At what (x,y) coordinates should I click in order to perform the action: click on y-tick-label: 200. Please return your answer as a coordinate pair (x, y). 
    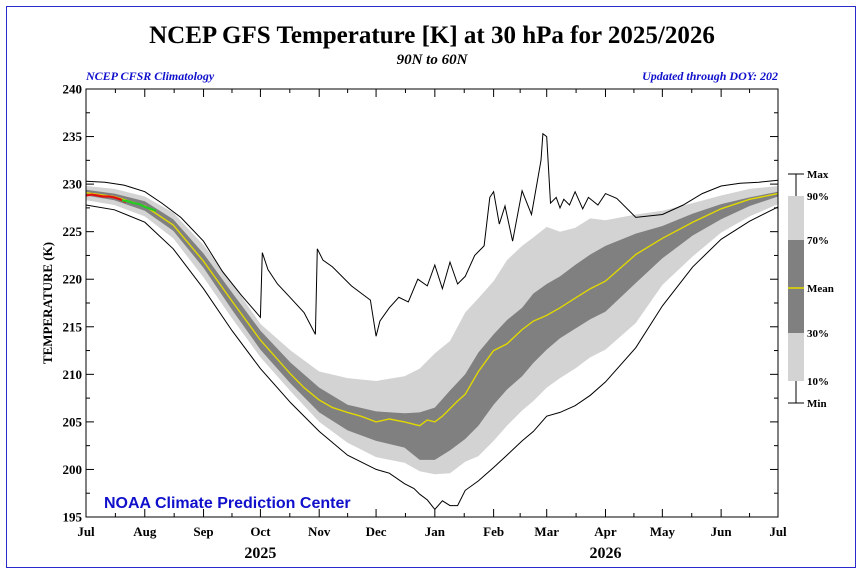
    Looking at the image, I should click on (73, 469).